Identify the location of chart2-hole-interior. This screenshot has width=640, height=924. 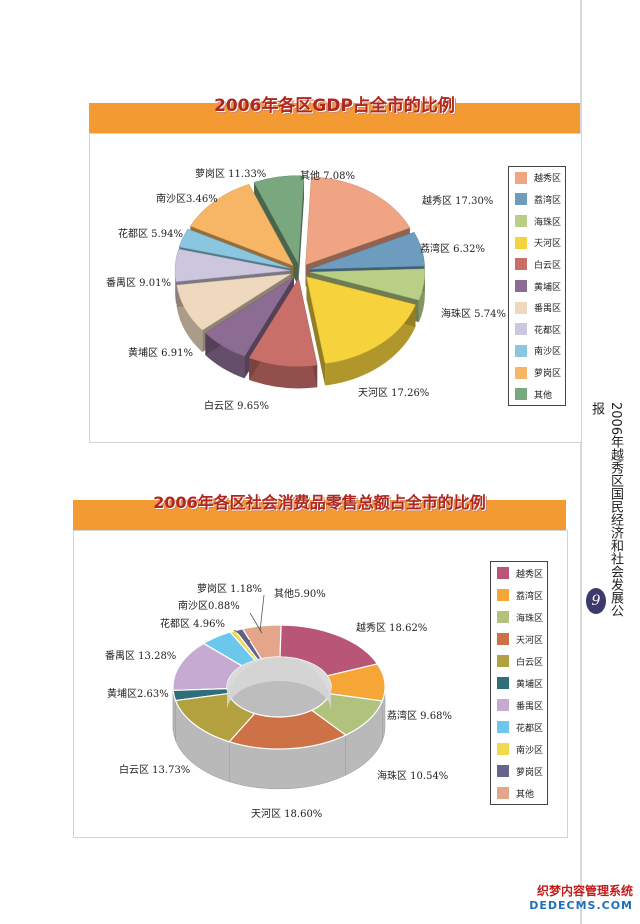
(279, 684).